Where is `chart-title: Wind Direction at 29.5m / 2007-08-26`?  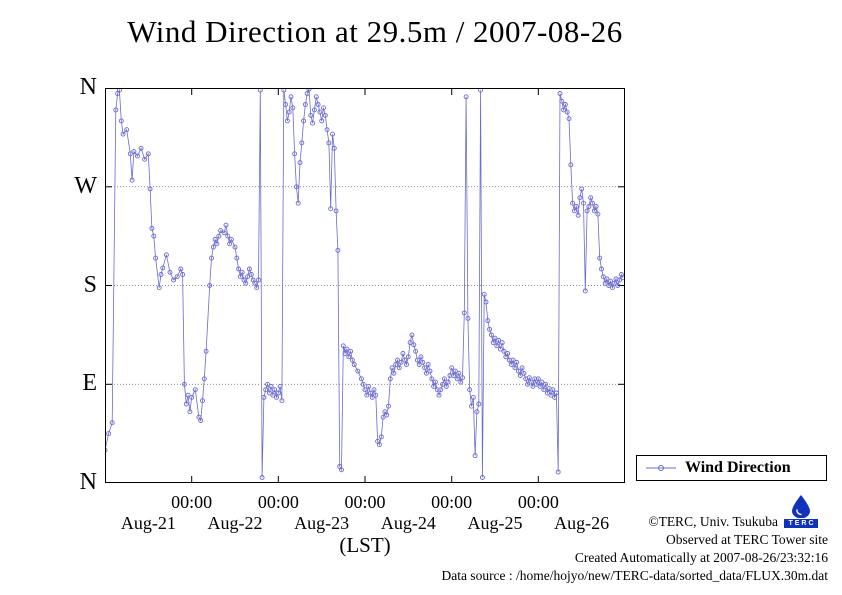 chart-title: Wind Direction at 29.5m / 2007-08-26 is located at coordinates (375, 31).